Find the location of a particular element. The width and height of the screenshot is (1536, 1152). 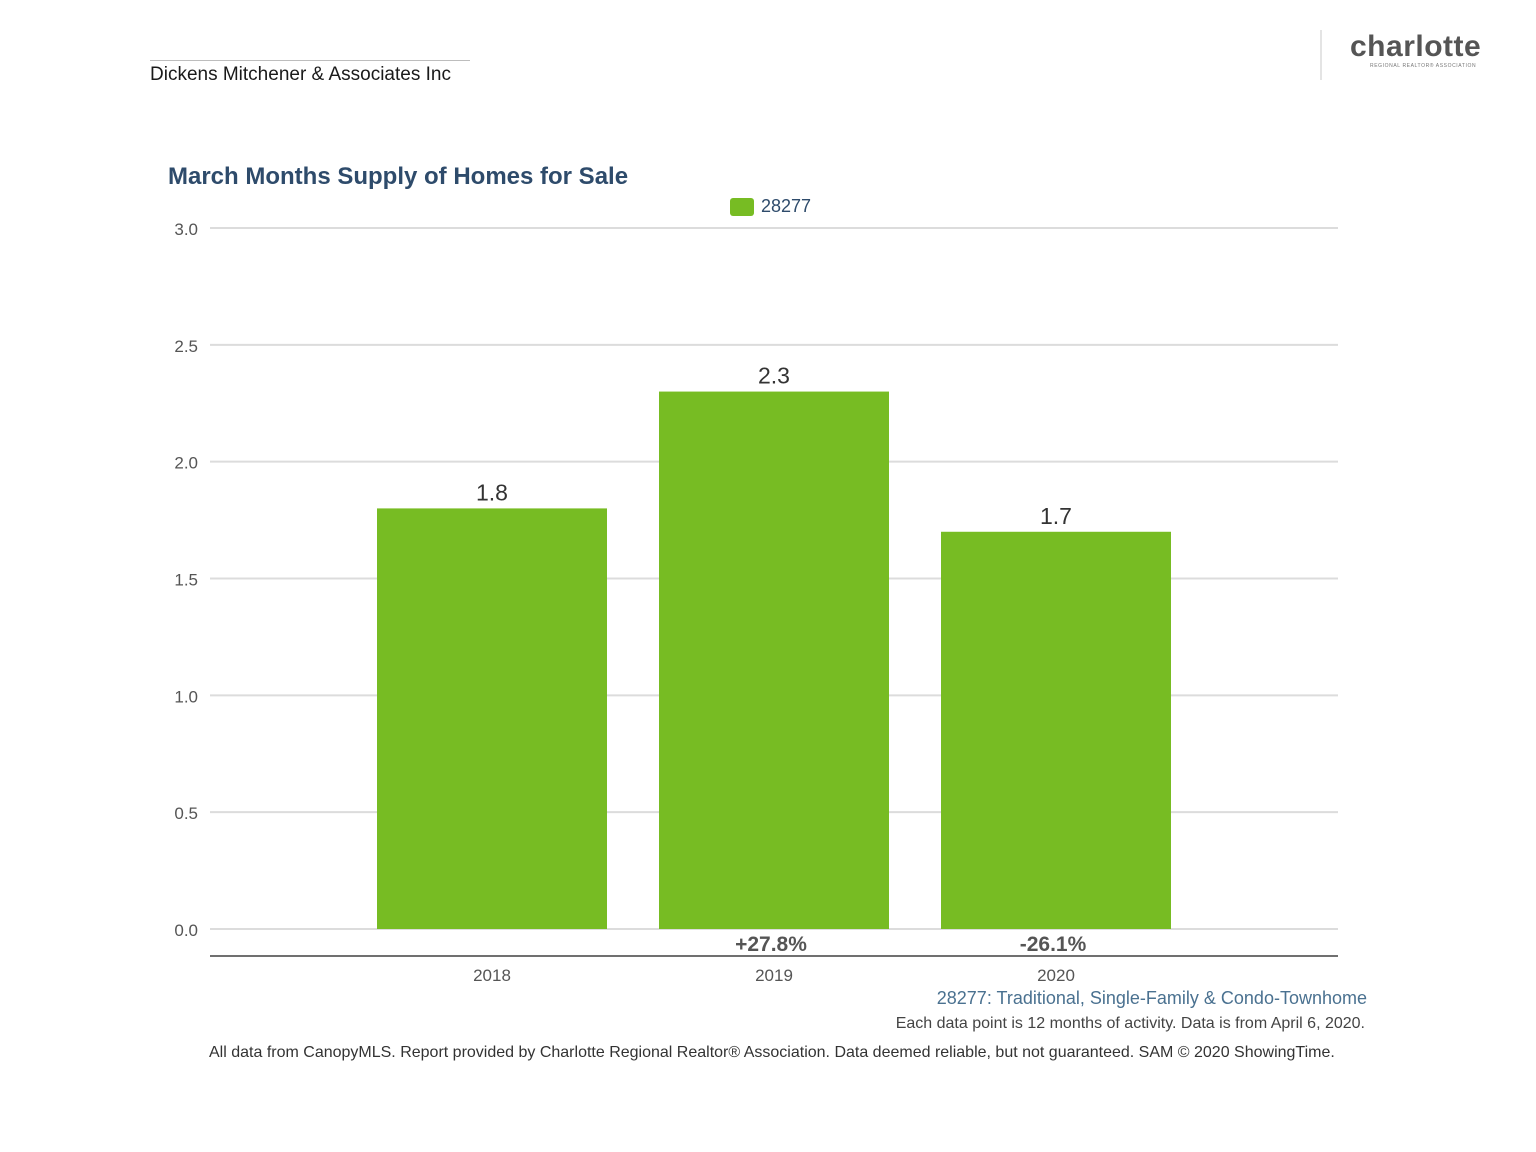

y-tick-label: 3.0 is located at coordinates (186, 229).